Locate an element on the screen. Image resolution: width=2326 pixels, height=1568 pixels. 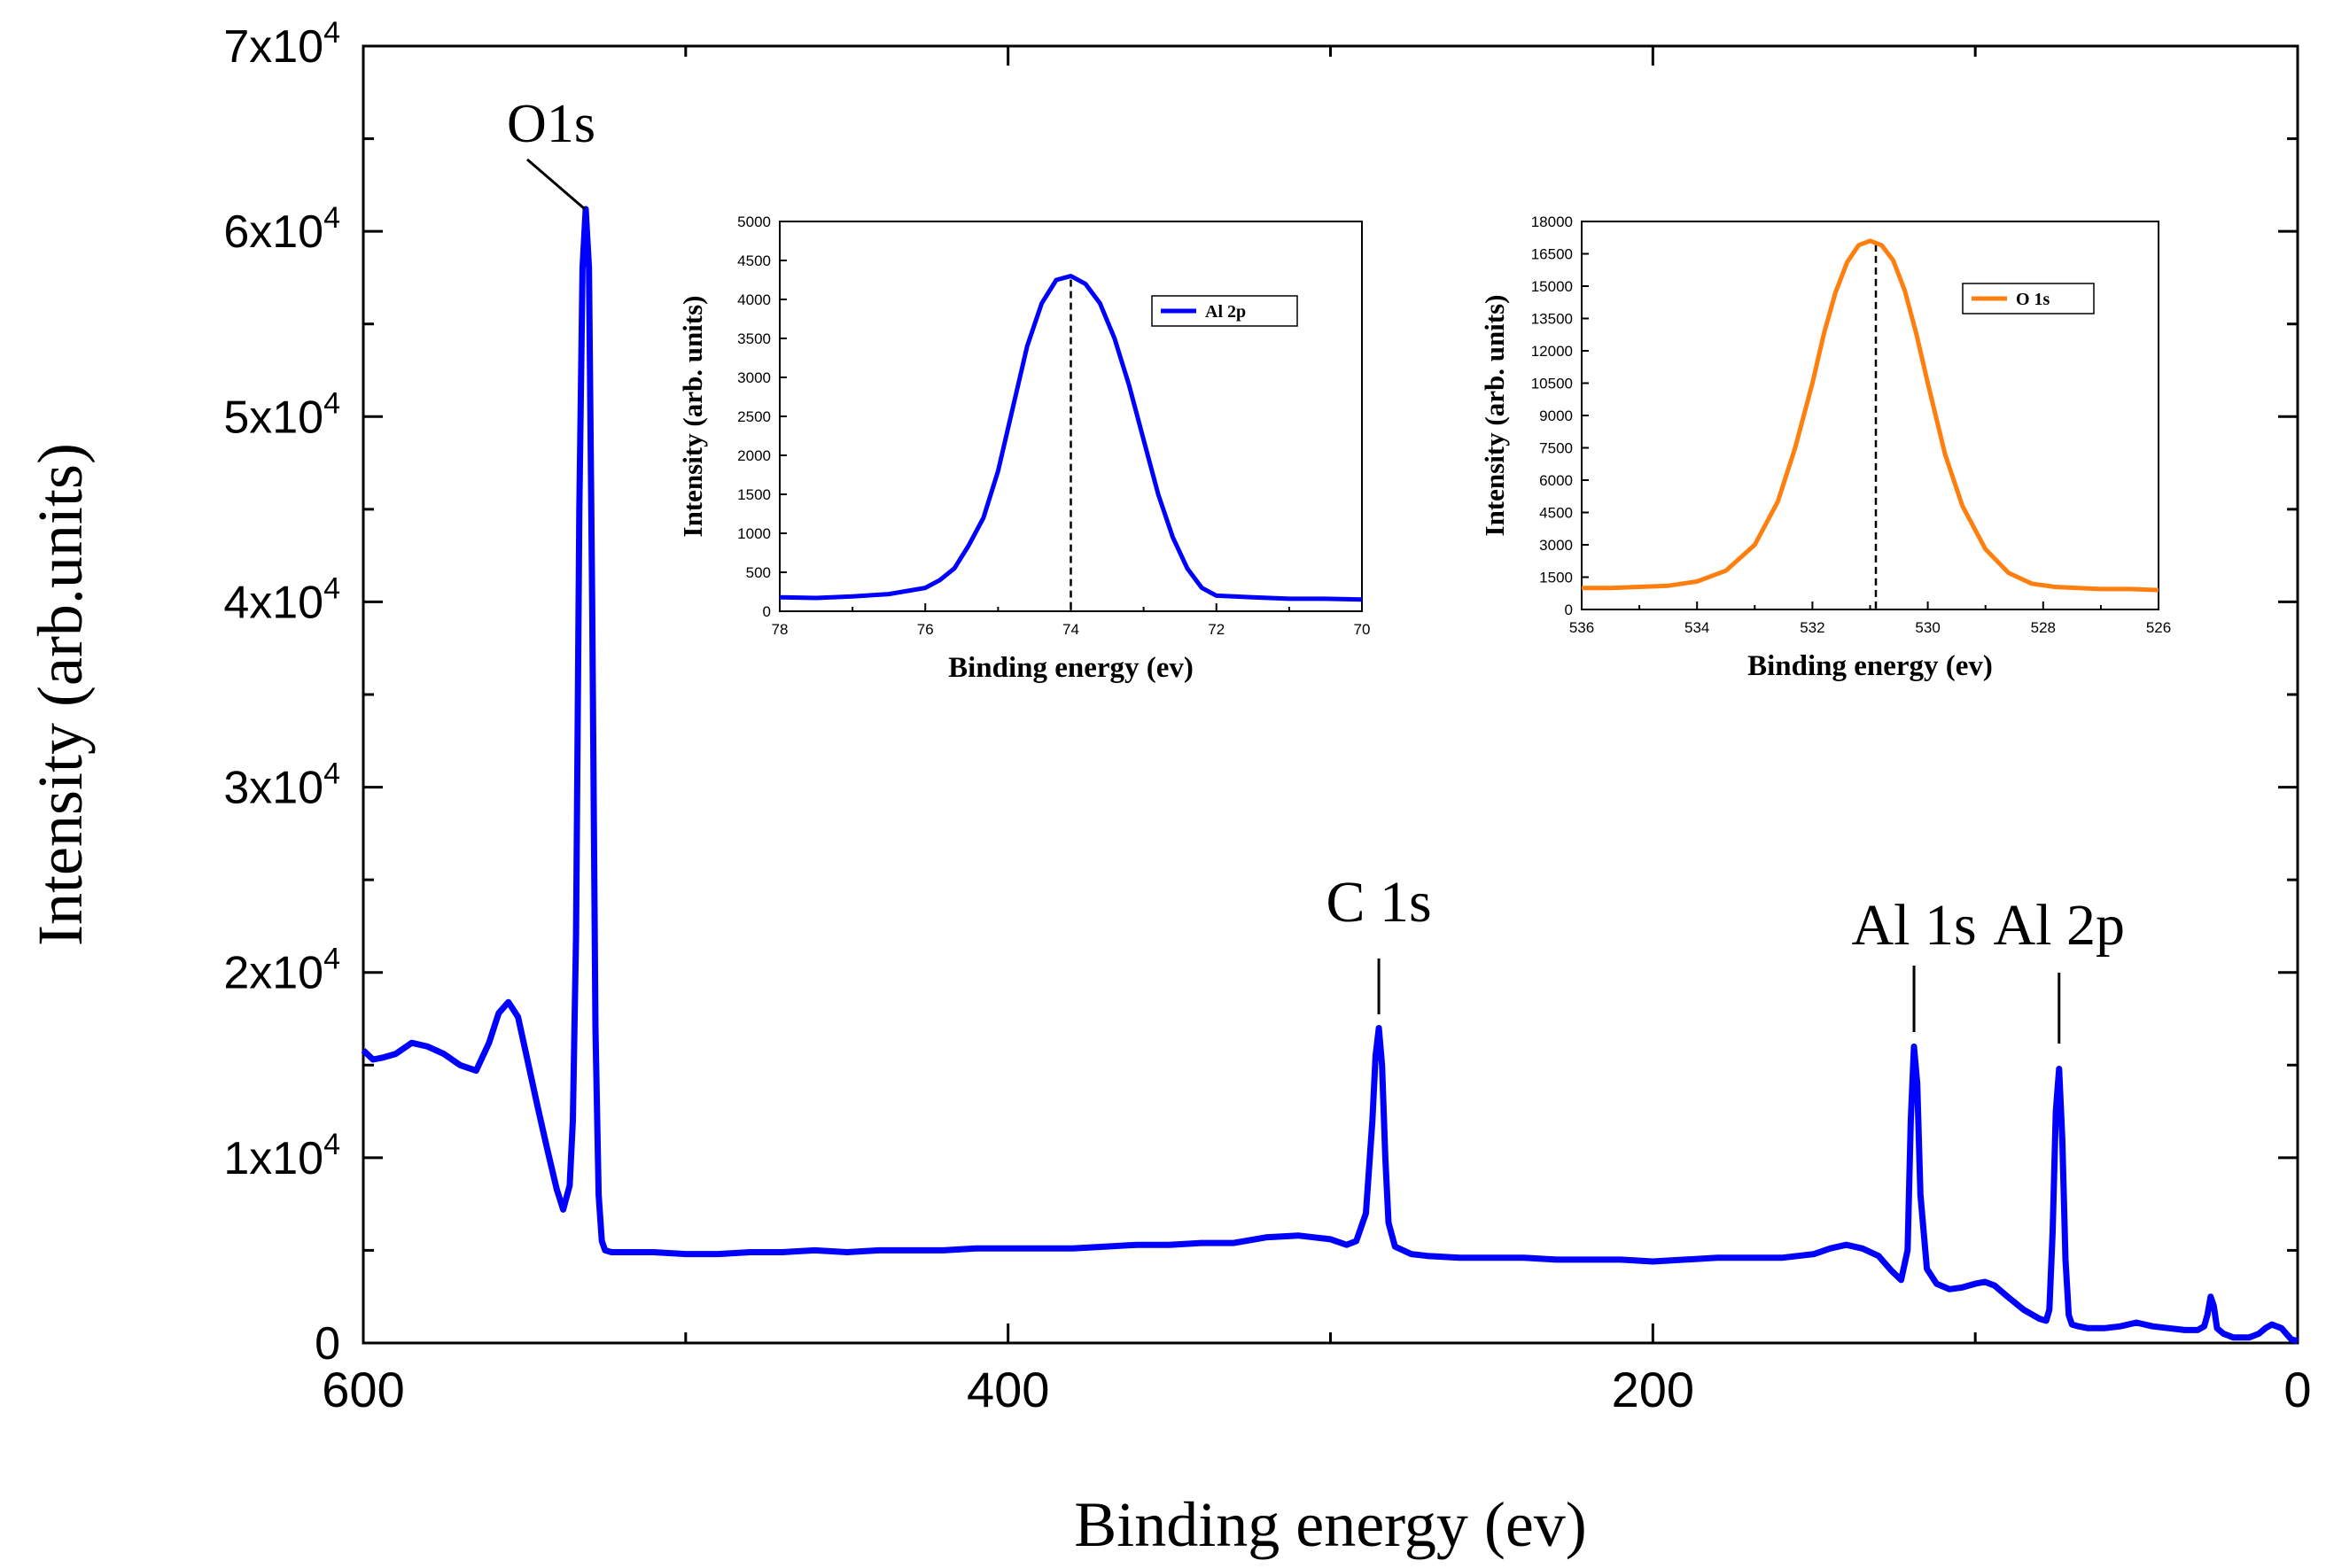
inset-y-tick-label: 2000 is located at coordinates (754, 455).